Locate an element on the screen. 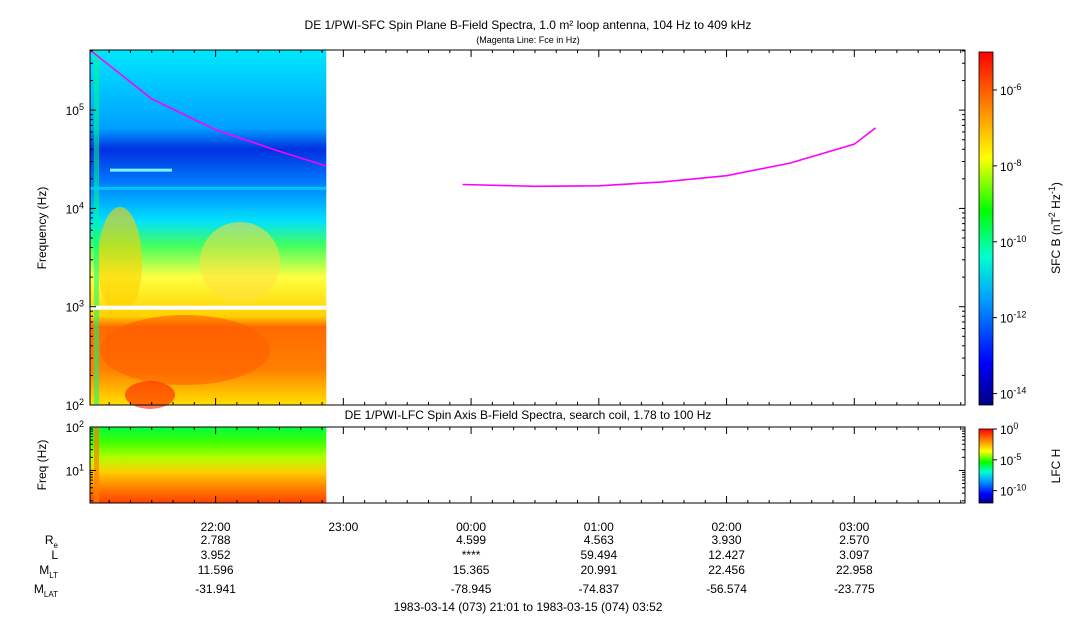  ephemeris-value: **** is located at coordinates (471, 555).